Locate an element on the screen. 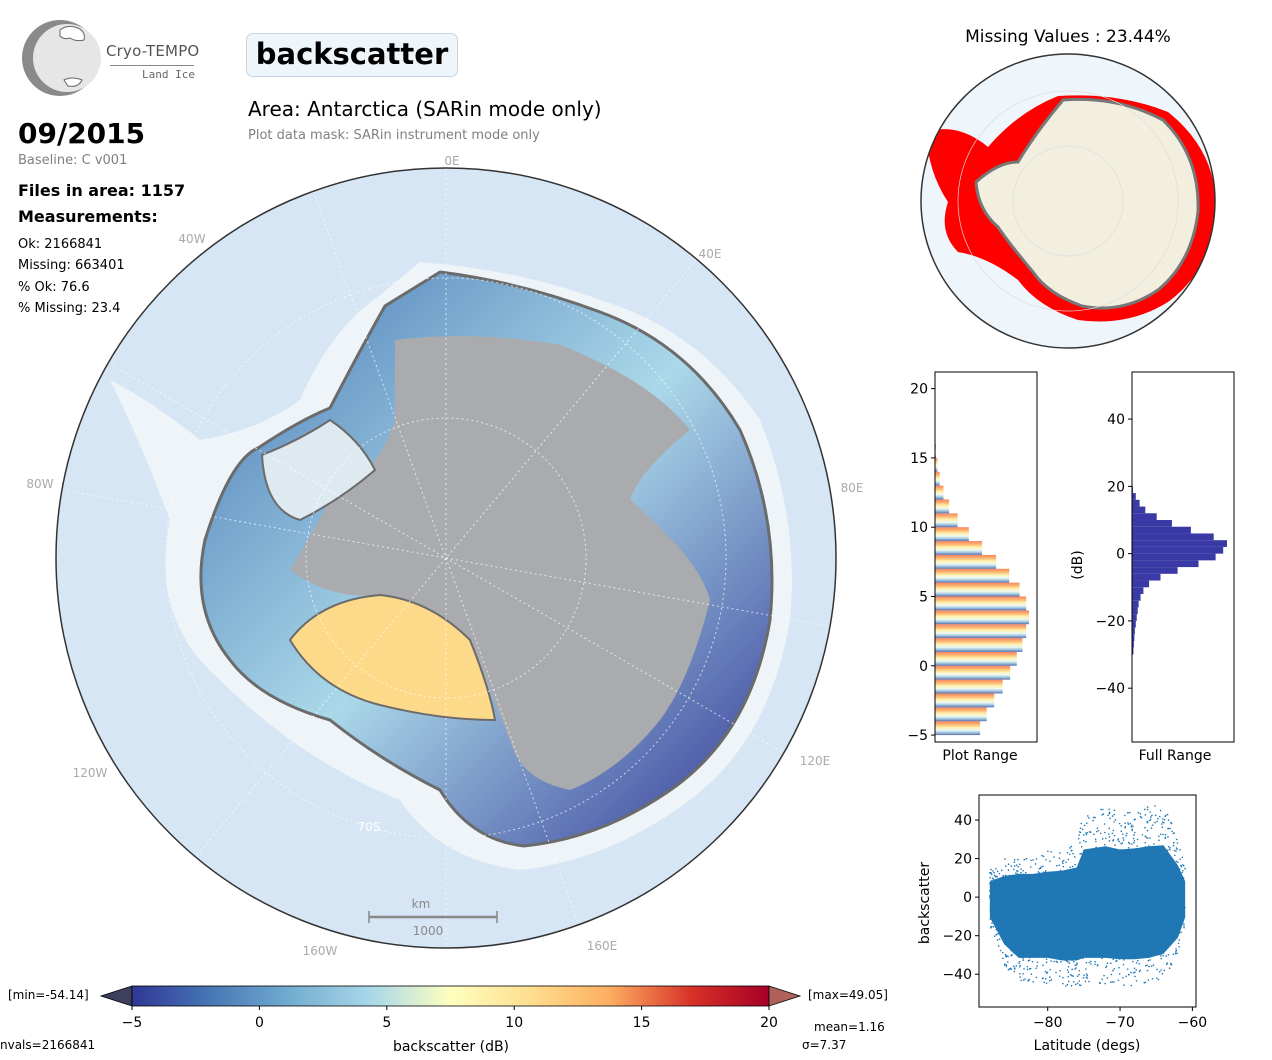 The height and width of the screenshot is (1060, 1272). area-title: Area: Antarctica (SARin mode only) is located at coordinates (425, 109).